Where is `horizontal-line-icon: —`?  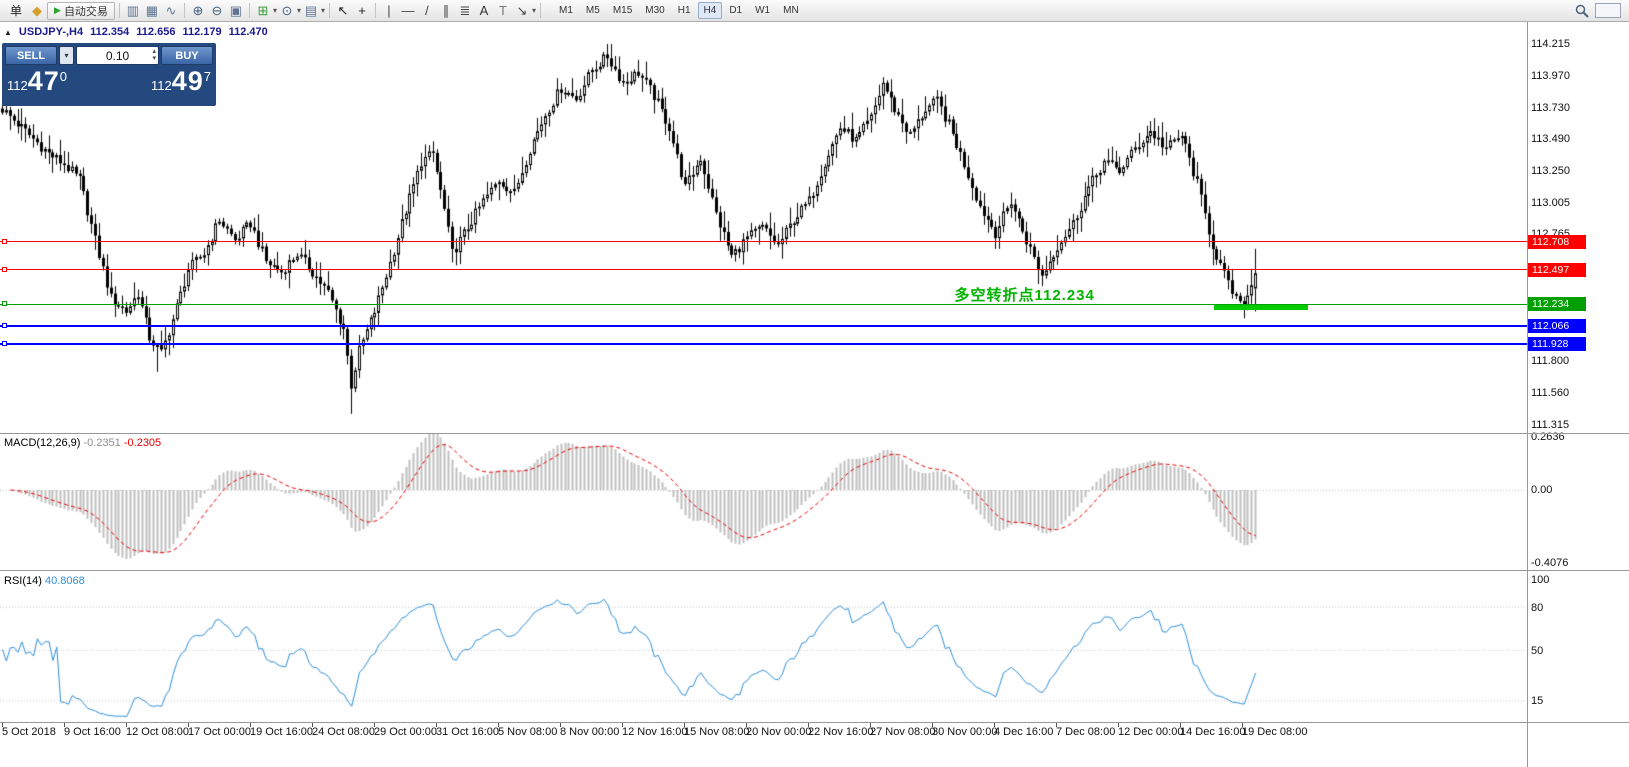 horizontal-line-icon: — is located at coordinates (408, 10).